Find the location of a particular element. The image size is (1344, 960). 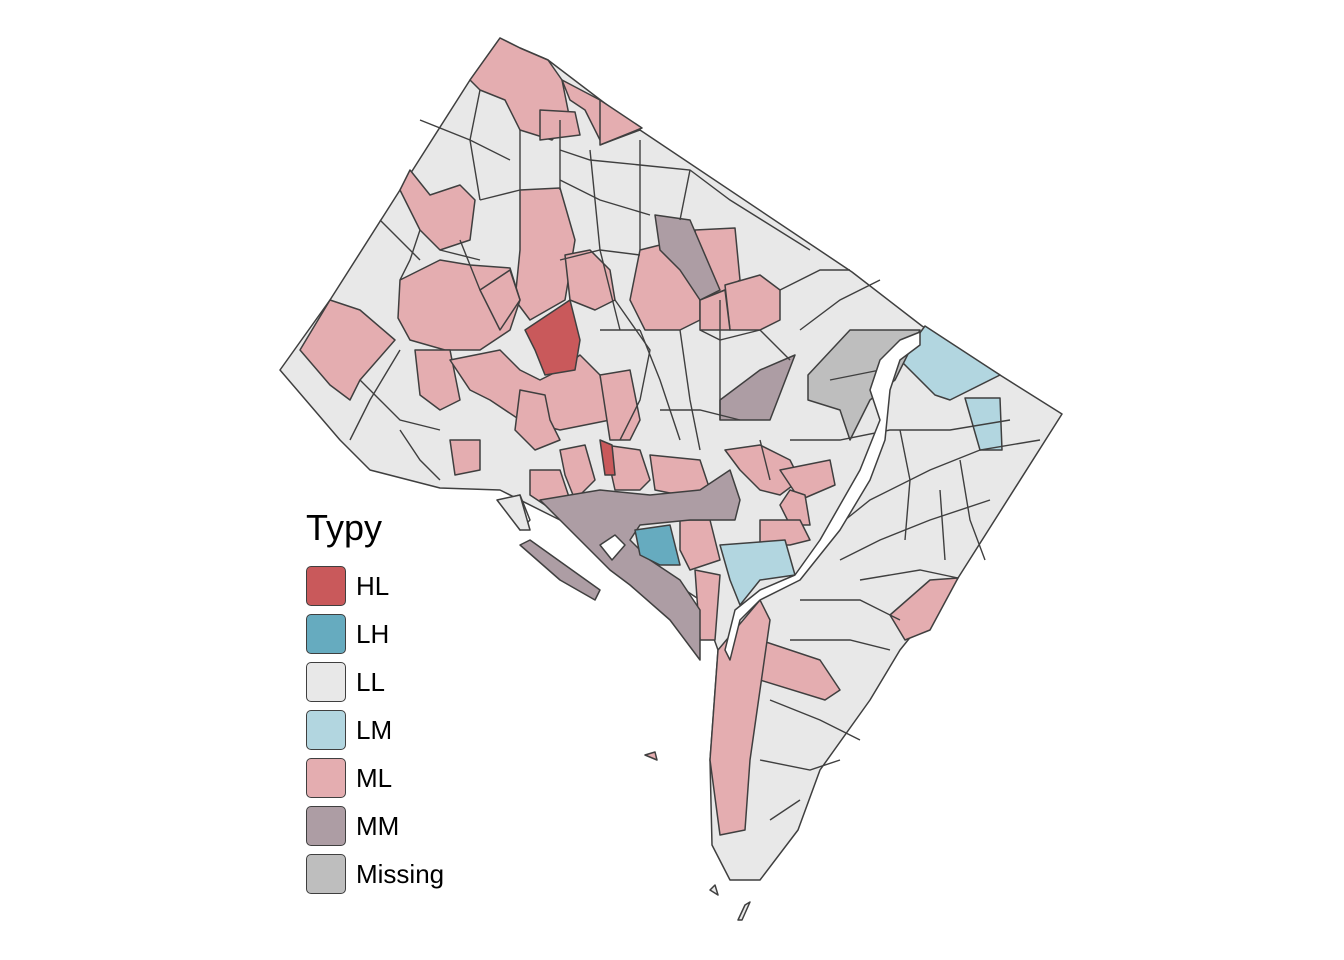

legend-item-ml: ML is located at coordinates (375, 778).